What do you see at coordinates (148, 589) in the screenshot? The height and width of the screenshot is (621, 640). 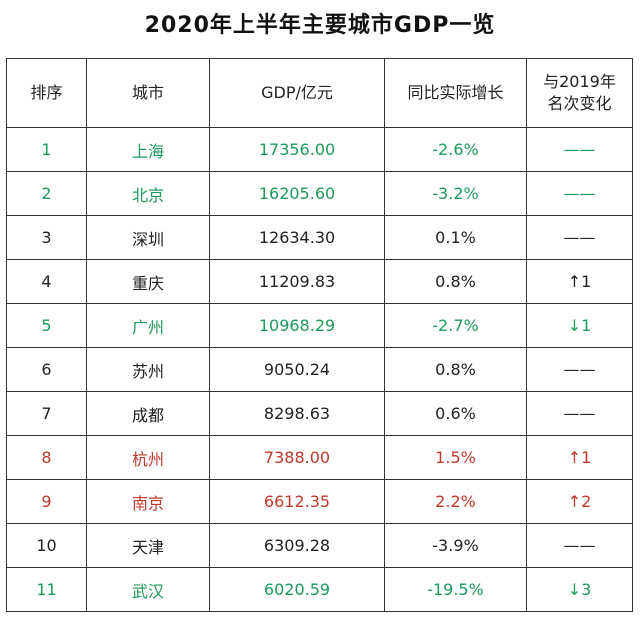 I see `table-cell: 武汉` at bounding box center [148, 589].